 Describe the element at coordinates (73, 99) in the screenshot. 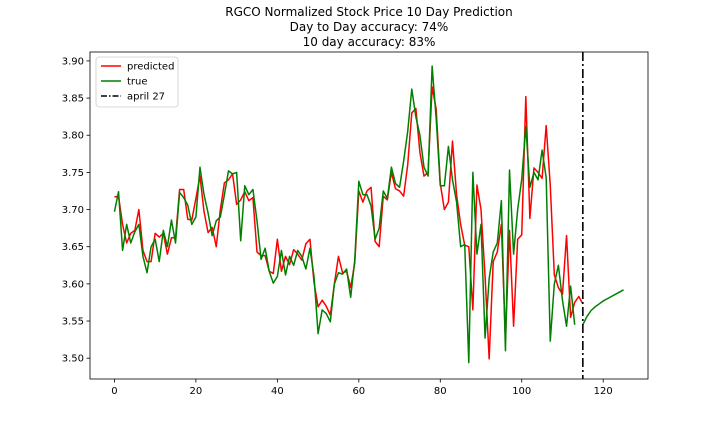

I see `y-tick-label: 3.85` at that location.